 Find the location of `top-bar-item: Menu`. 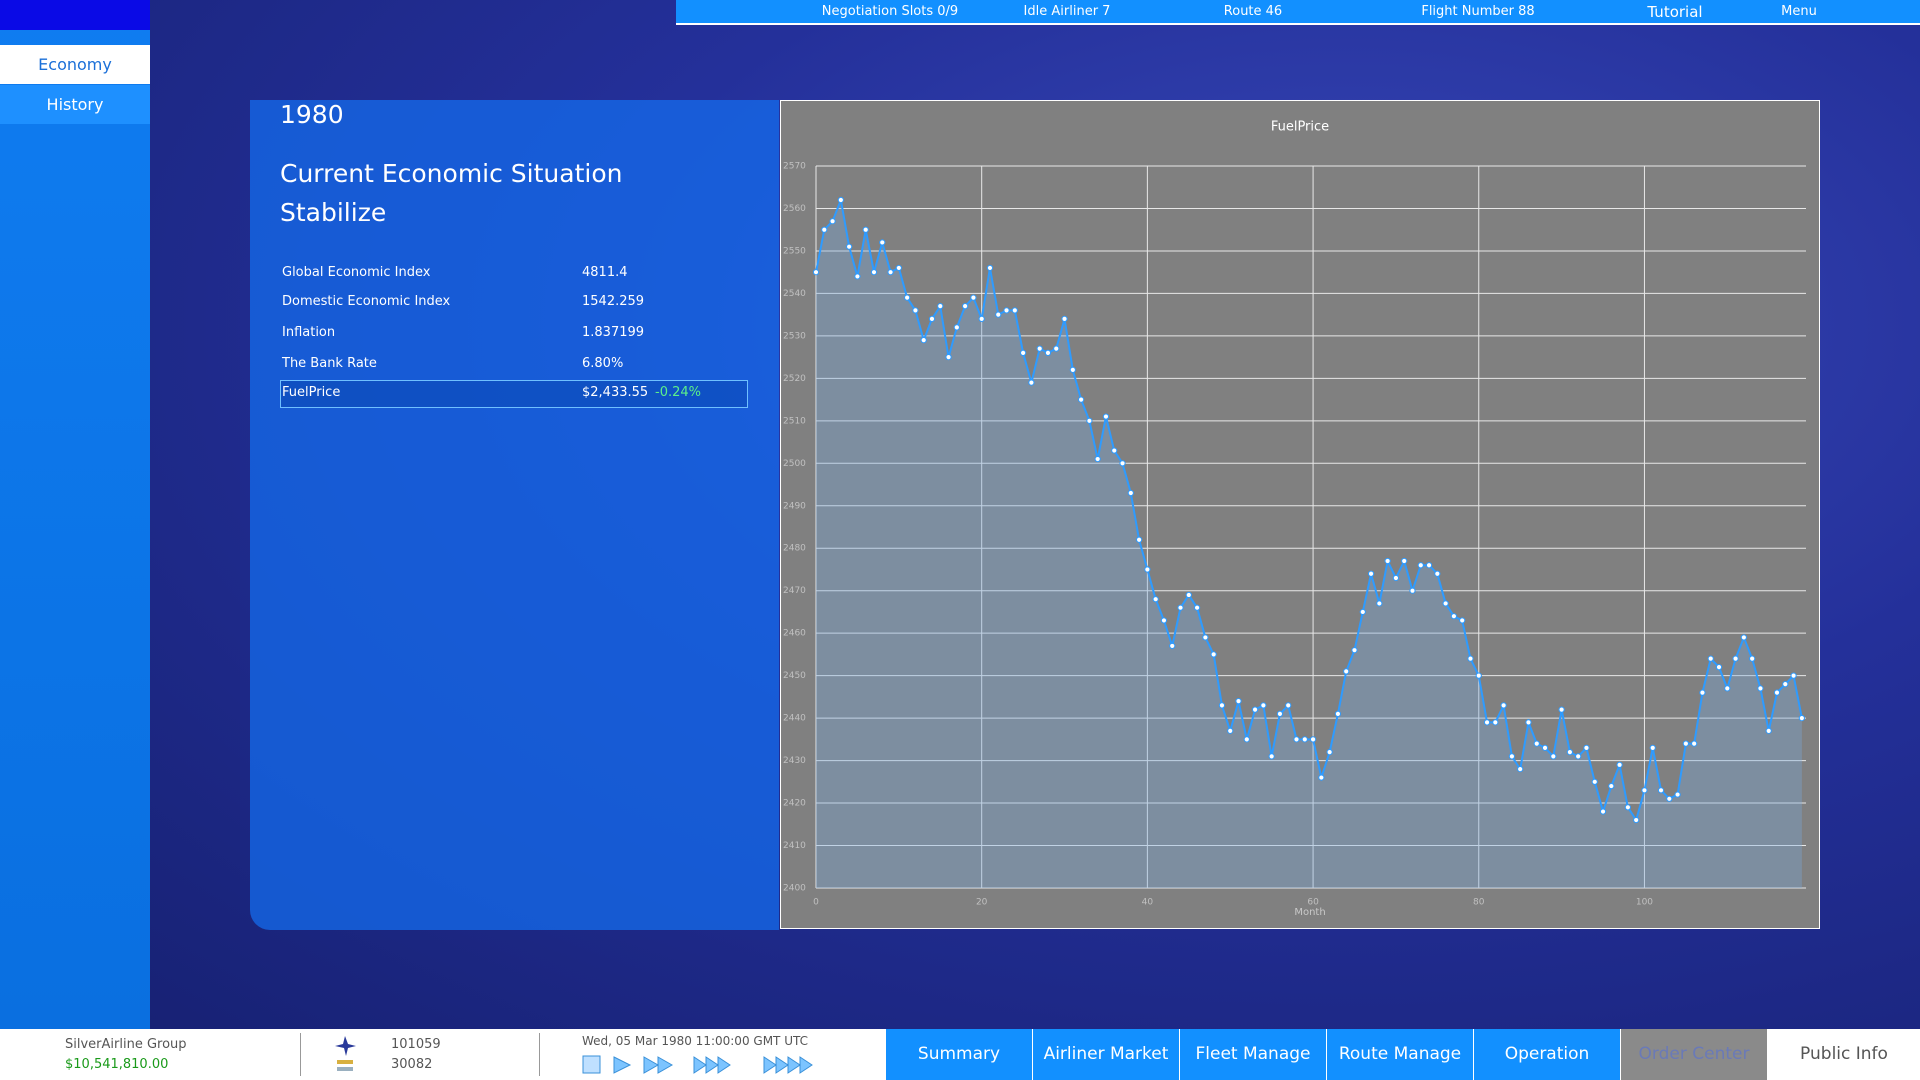

top-bar-item: Menu is located at coordinates (1799, 11).